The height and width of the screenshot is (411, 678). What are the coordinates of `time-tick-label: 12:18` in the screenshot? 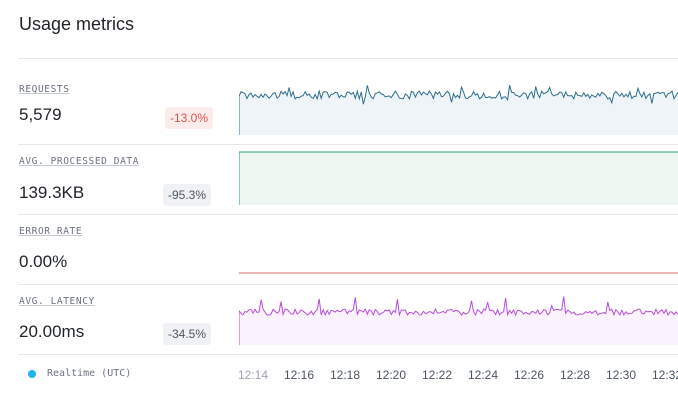 It's located at (345, 375).